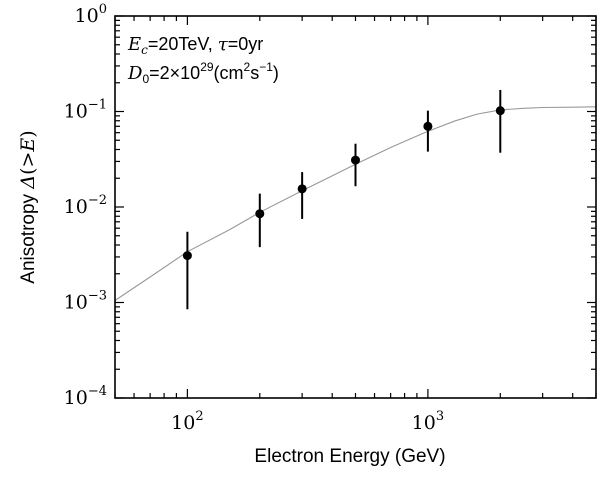  I want to click on y-axis-label: Anisotropy Δ(>E), so click(28, 206).